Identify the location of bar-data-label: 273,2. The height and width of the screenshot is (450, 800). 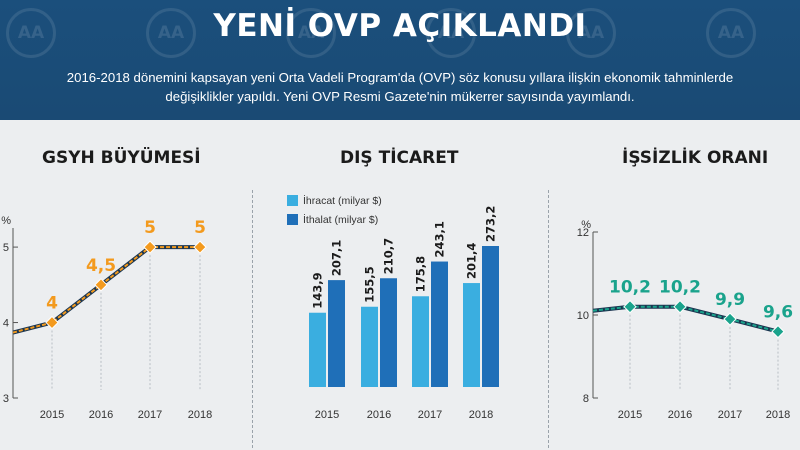
(491, 224).